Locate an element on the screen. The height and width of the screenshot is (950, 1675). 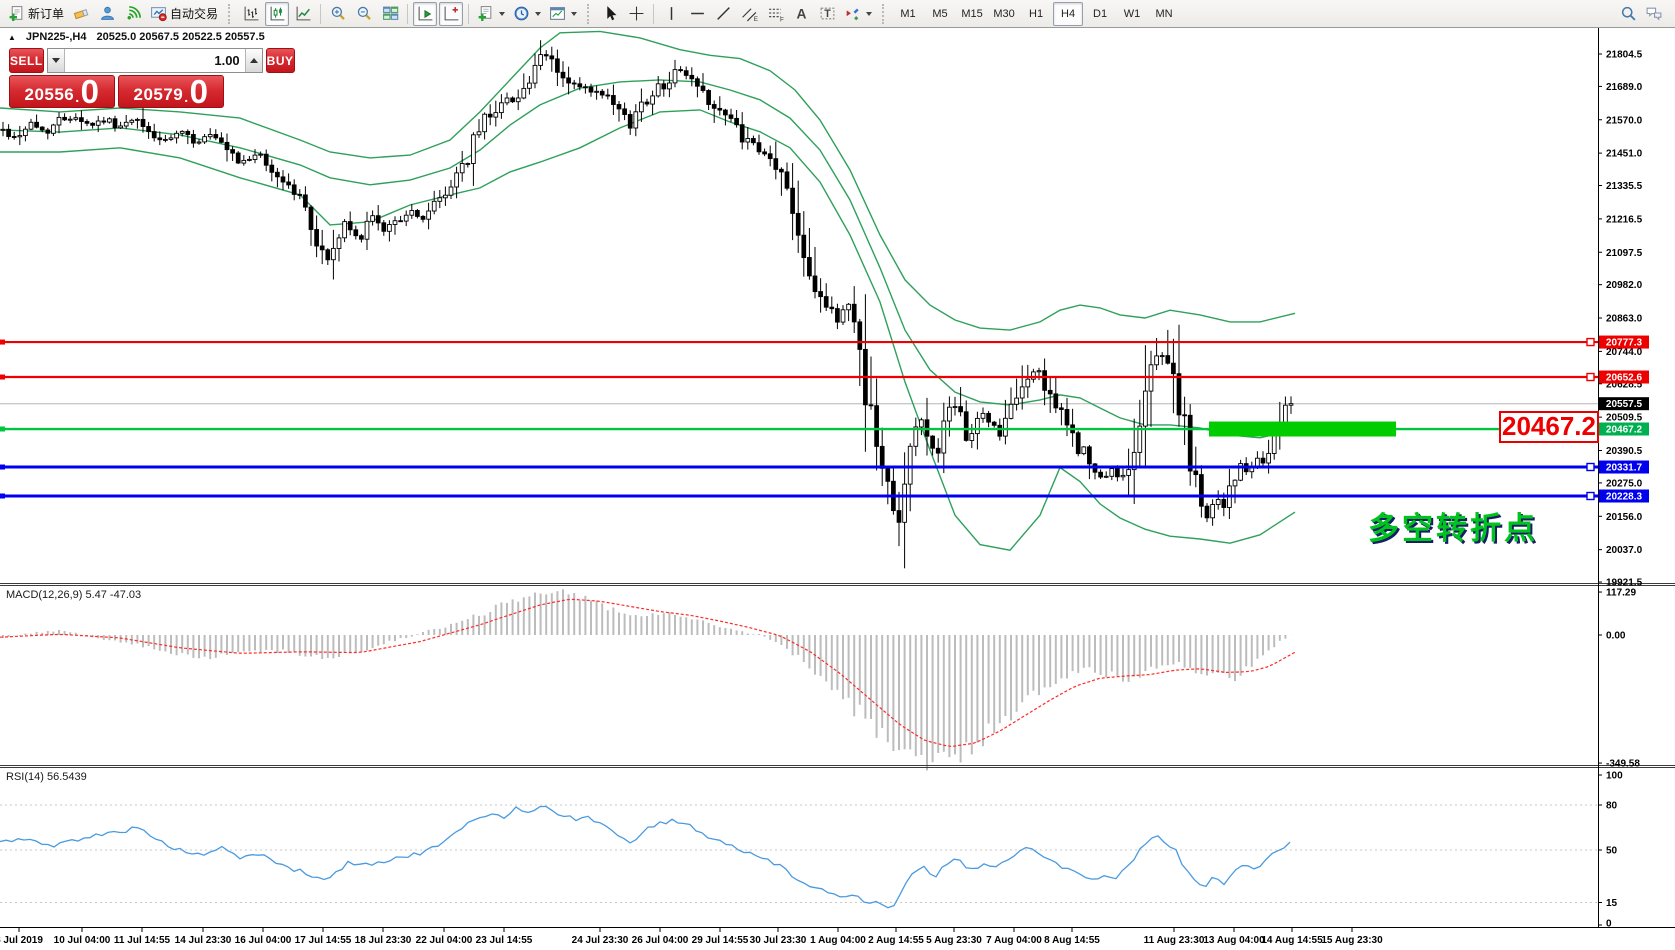
svg-text: 5 Aug 23:30 is located at coordinates (954, 940).